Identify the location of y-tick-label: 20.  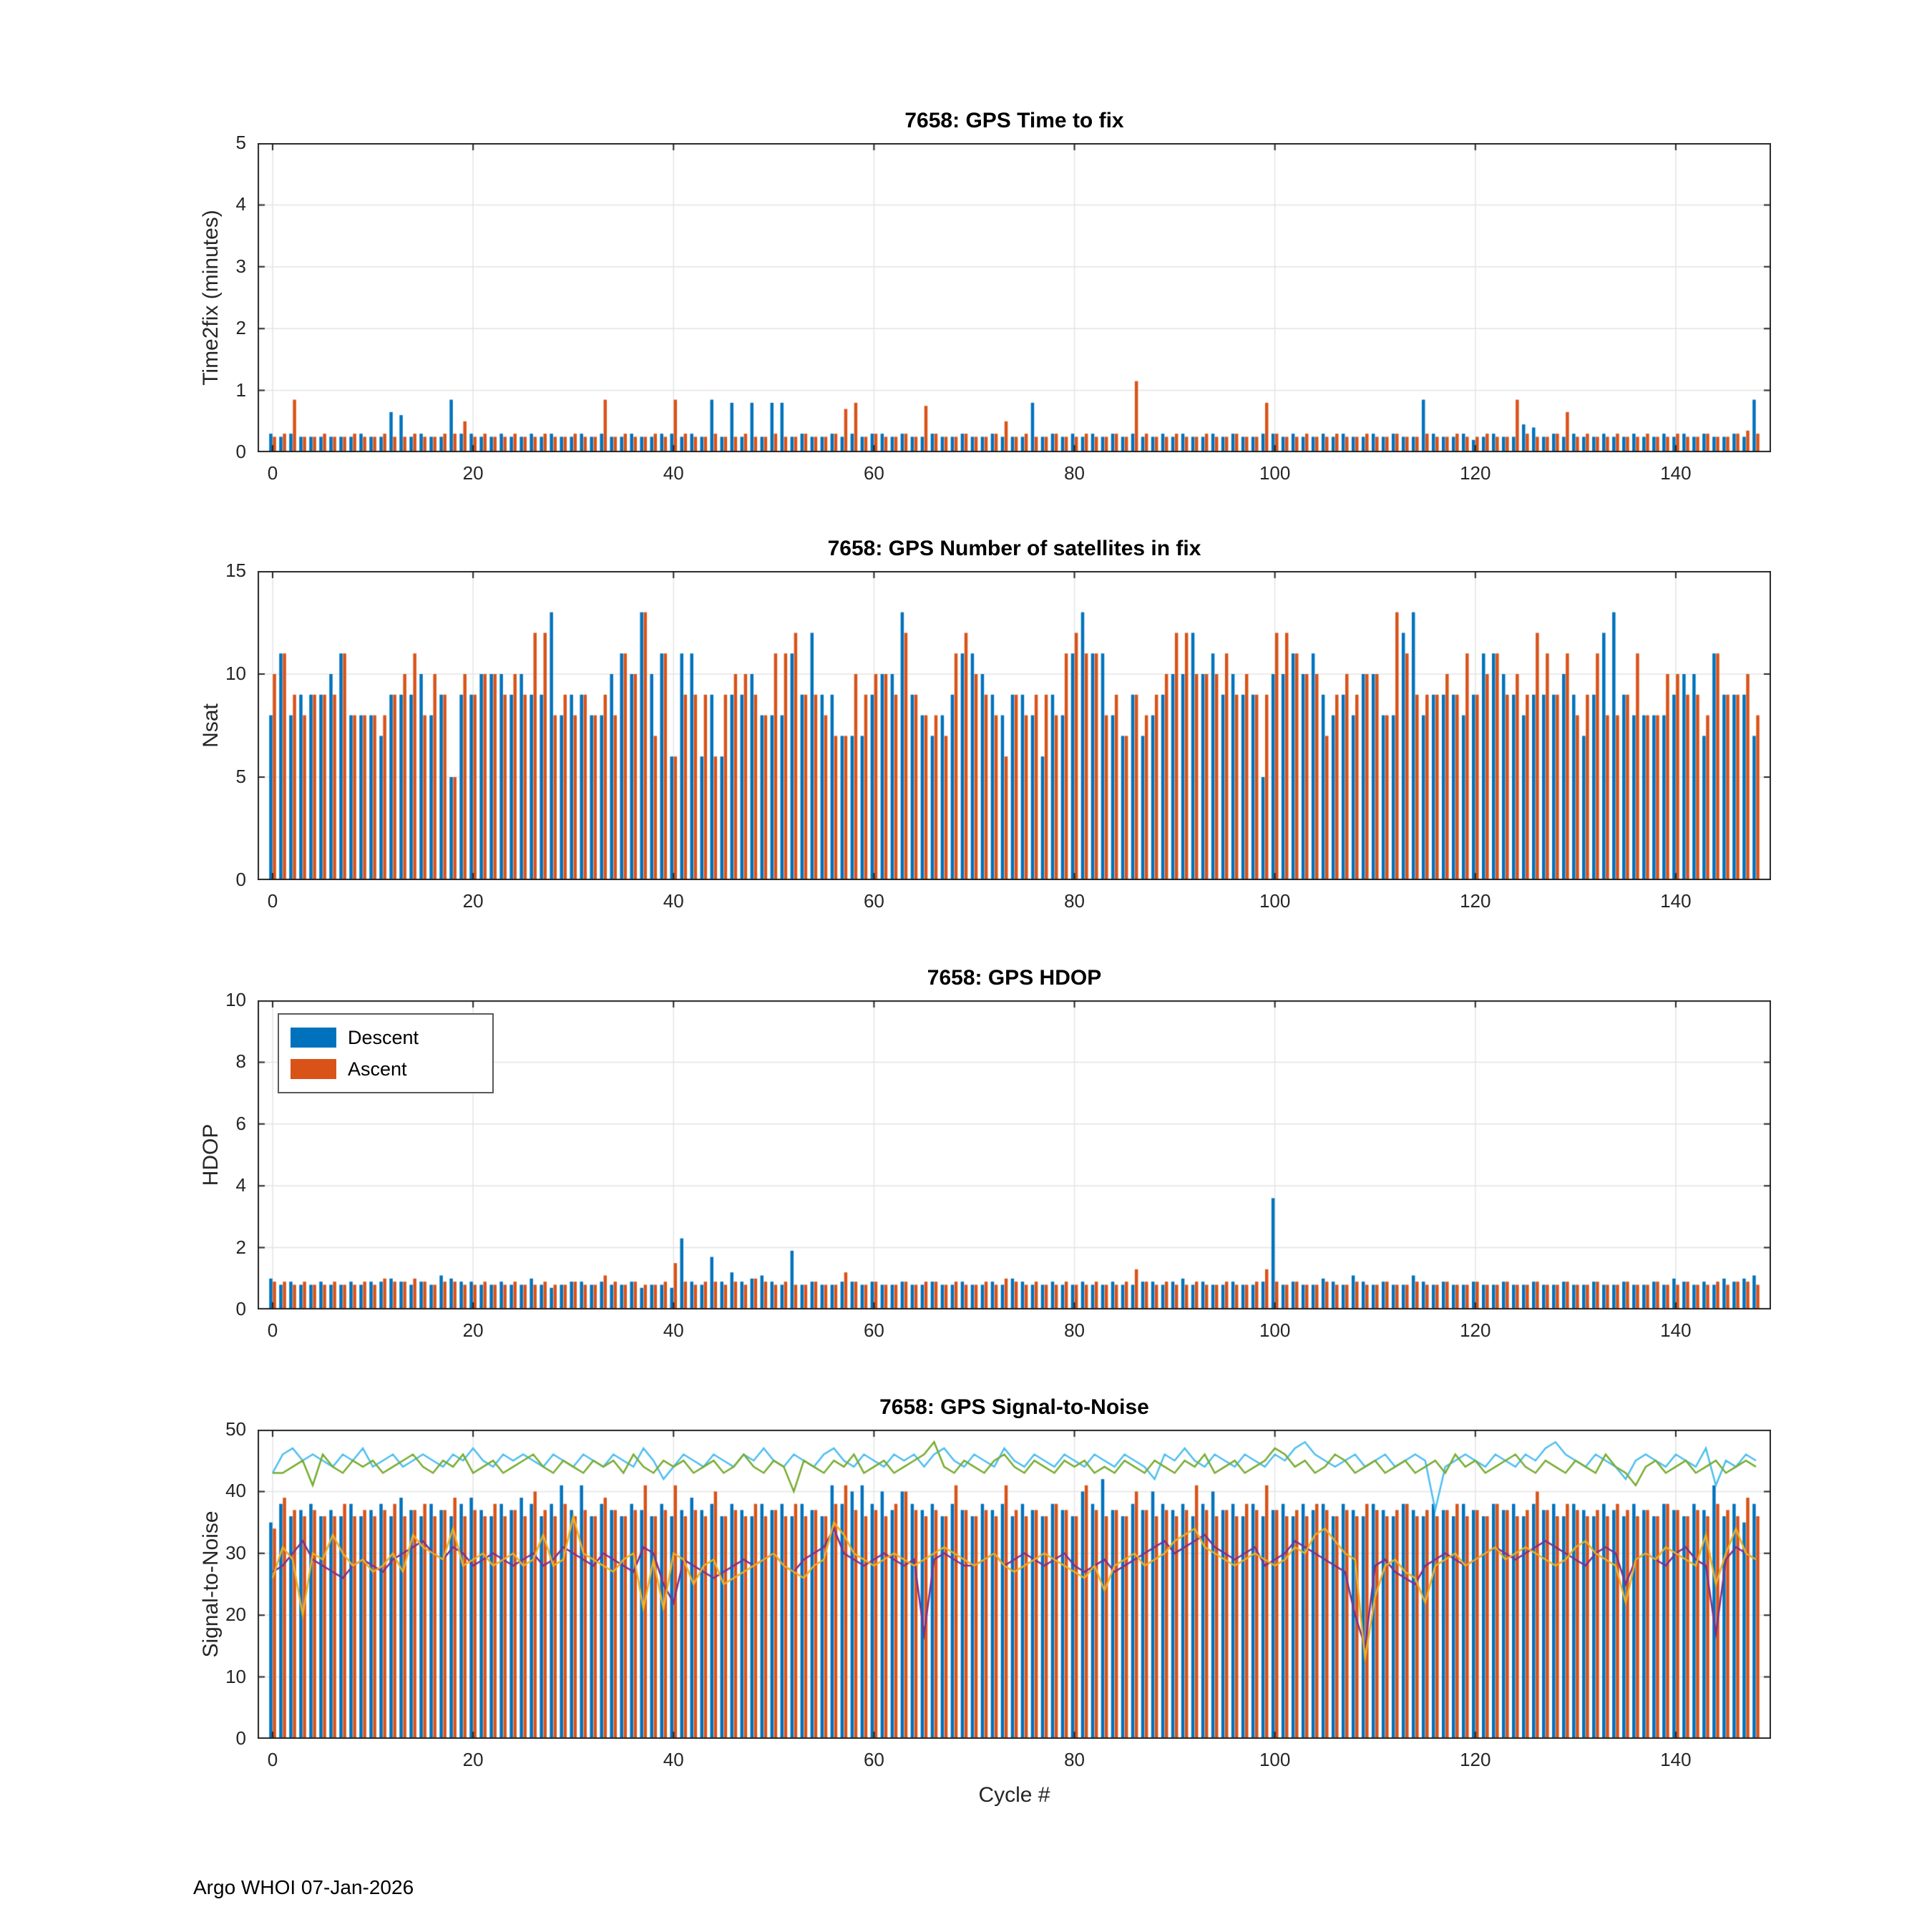
(235, 1615).